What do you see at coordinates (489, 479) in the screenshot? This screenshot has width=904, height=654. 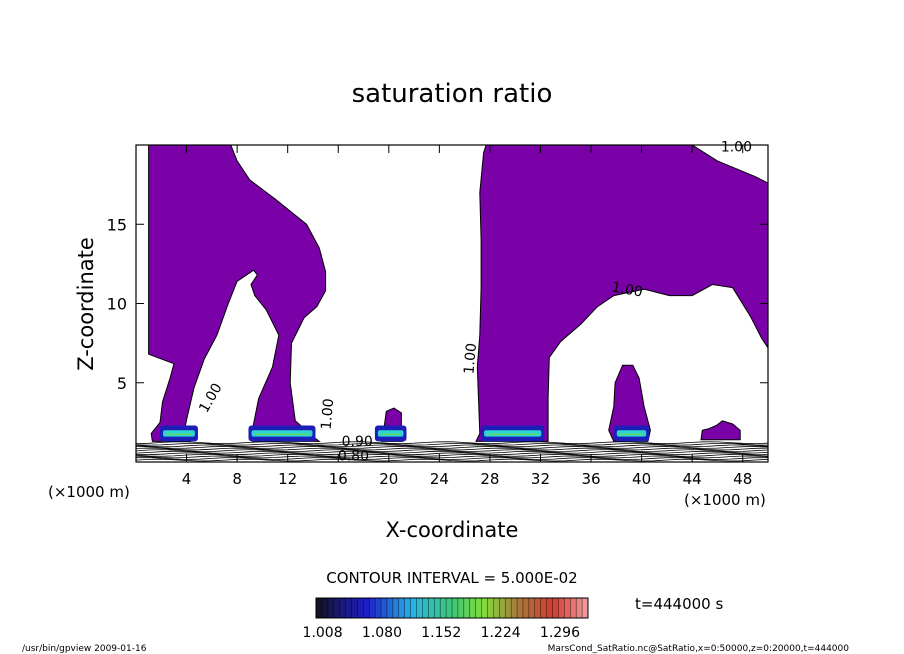 I see `x-tick-label: 28` at bounding box center [489, 479].